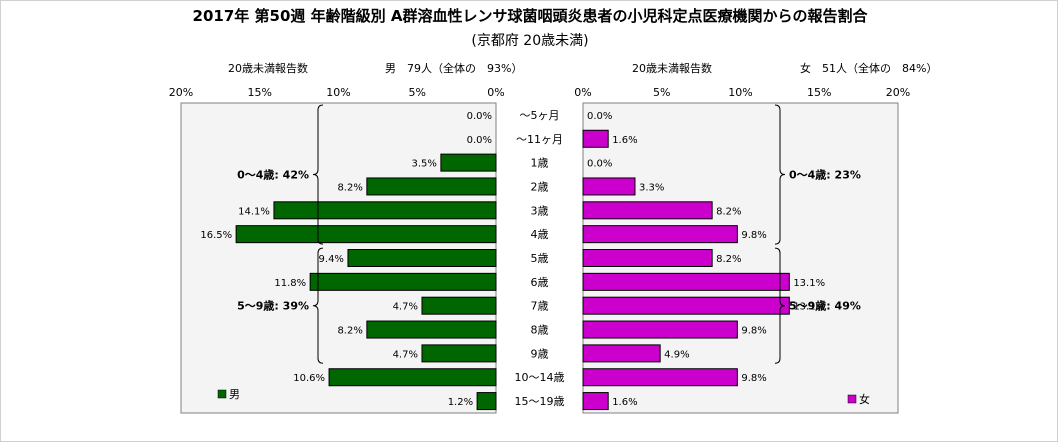 Image resolution: width=1059 pixels, height=447 pixels. Describe the element at coordinates (540, 330) in the screenshot. I see `category-label: 8歳` at that location.